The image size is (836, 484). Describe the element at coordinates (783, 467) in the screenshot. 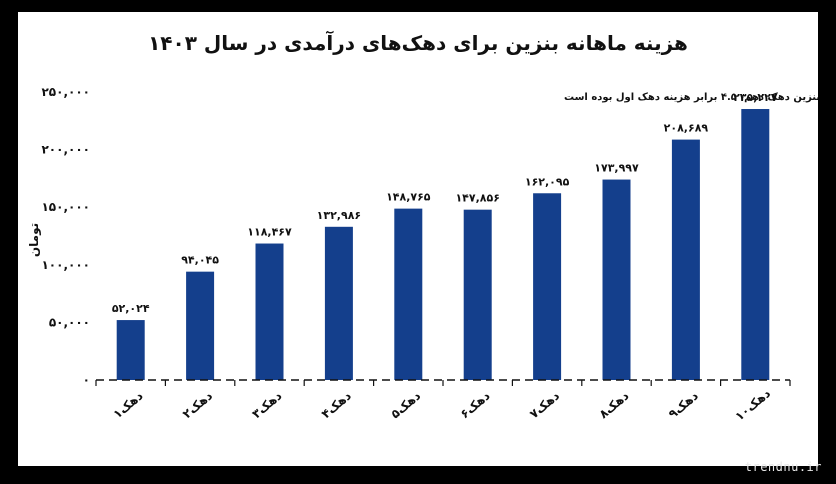

I see `site-watermark: trendnu.ir` at that location.